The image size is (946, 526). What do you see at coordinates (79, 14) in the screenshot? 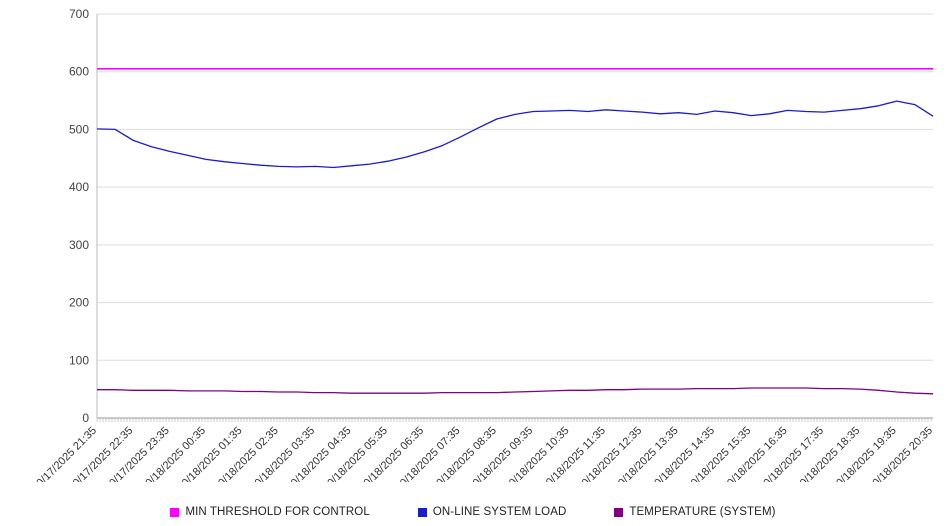
I see `y-tick-label: 700` at bounding box center [79, 14].